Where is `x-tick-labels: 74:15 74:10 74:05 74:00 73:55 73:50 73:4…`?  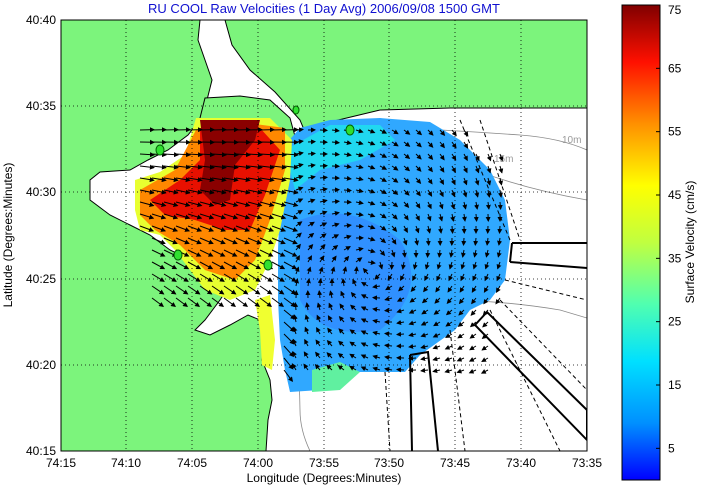
x-tick-labels: 74:15 74:10 74:05 74:00 73:55 73:50 73:4… is located at coordinates (324, 463).